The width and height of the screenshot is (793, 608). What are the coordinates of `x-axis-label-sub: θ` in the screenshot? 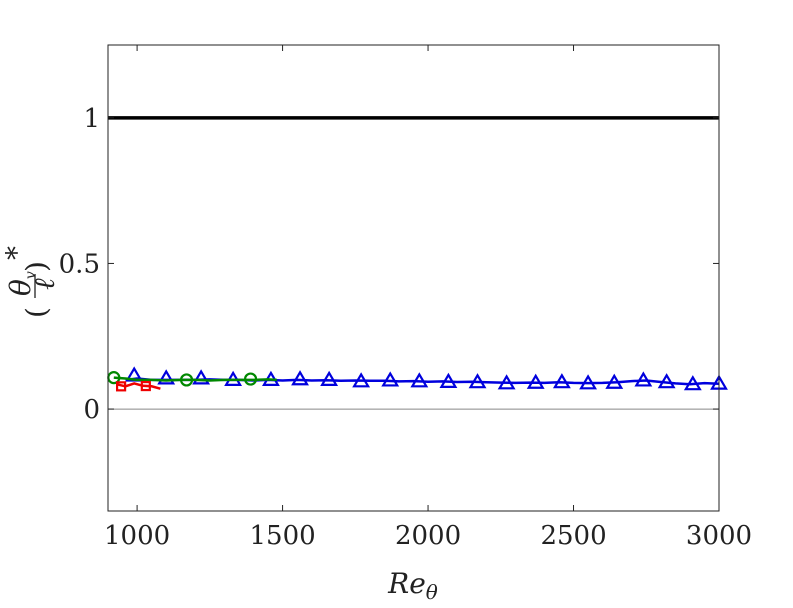 It's located at (432, 592).